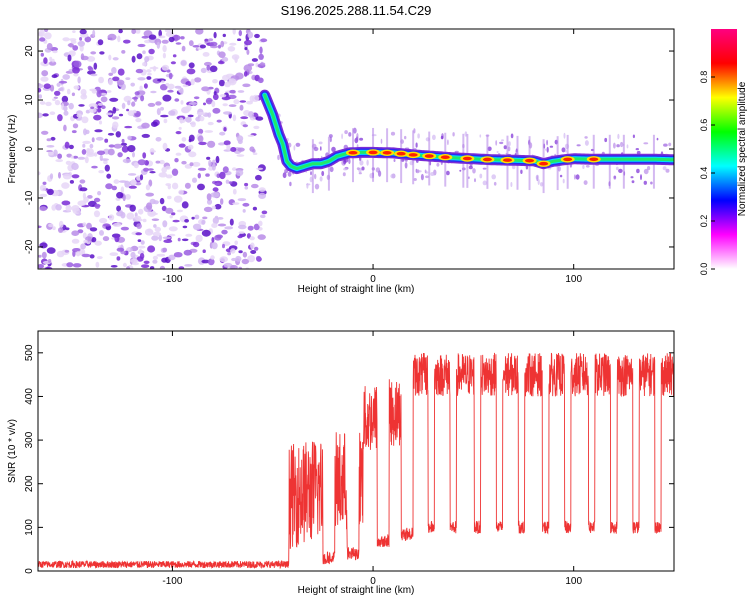 The width and height of the screenshot is (750, 600). Describe the element at coordinates (704, 173) in the screenshot. I see `colorbar-tick-label: 0.4` at that location.